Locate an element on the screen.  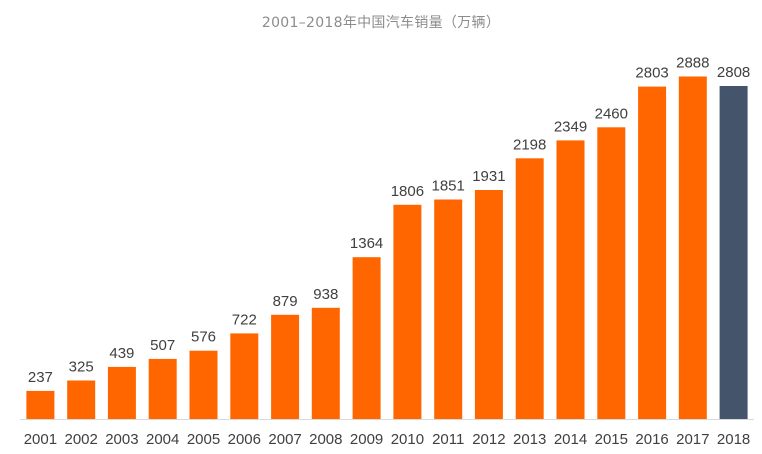
chart-title: 2001–2018年中国汽车销量（万辆） is located at coordinates (381, 23).